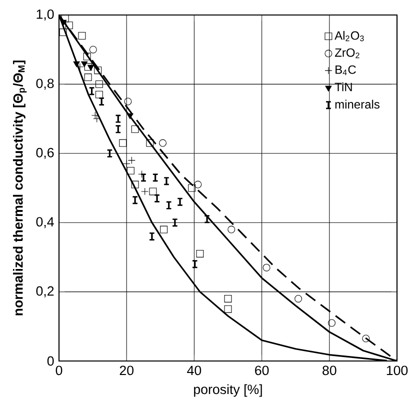 The width and height of the screenshot is (410, 416). What do you see at coordinates (45, 292) in the screenshot?
I see `y-tick-label: 0,2` at bounding box center [45, 292].